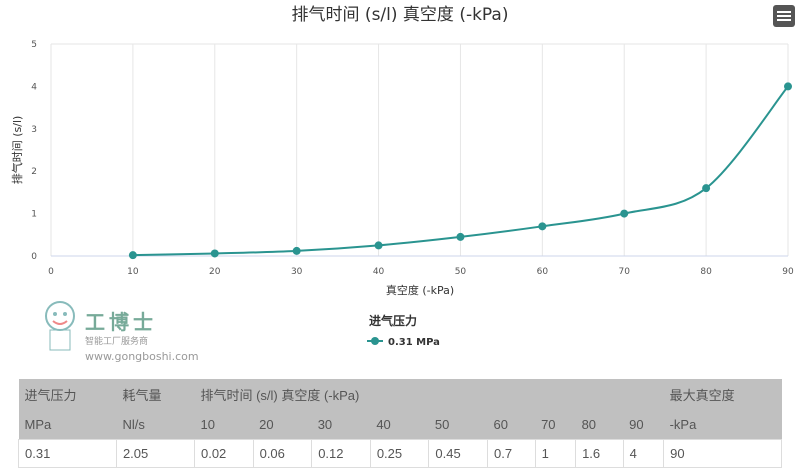 The height and width of the screenshot is (475, 800). What do you see at coordinates (643, 453) in the screenshot?
I see `table-cell: 4` at bounding box center [643, 453].